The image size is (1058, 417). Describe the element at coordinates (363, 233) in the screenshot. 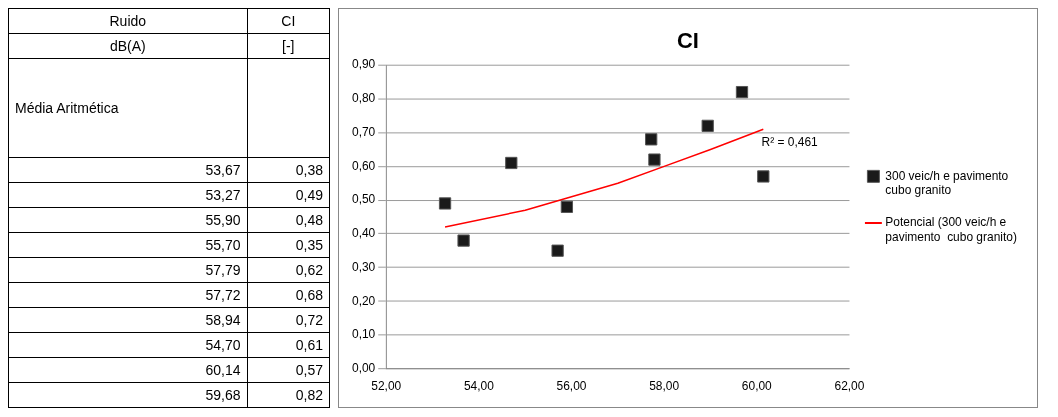

I see `y-tick-label: 0,40` at that location.